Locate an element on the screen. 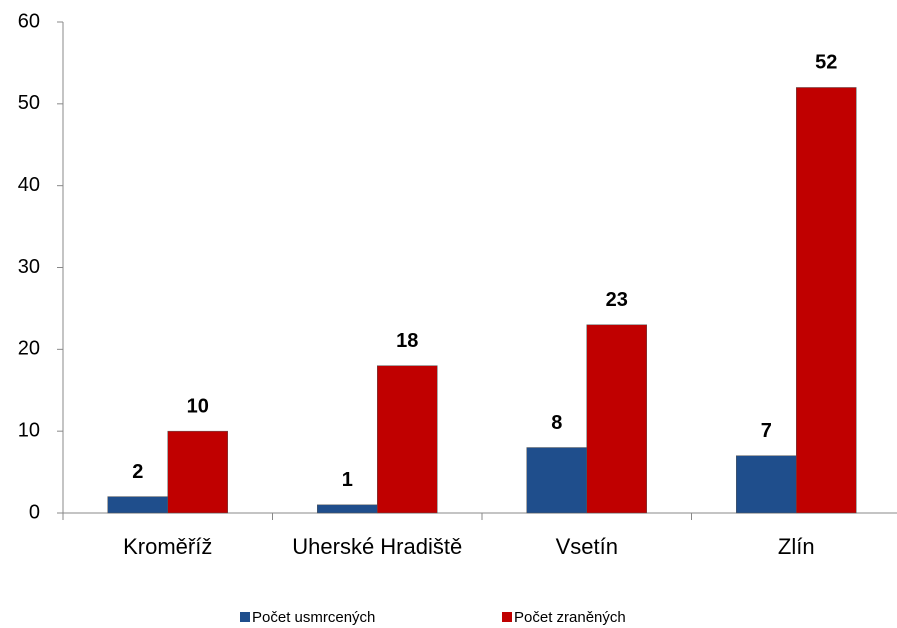 The height and width of the screenshot is (628, 897). data-label: 18 is located at coordinates (407, 341).